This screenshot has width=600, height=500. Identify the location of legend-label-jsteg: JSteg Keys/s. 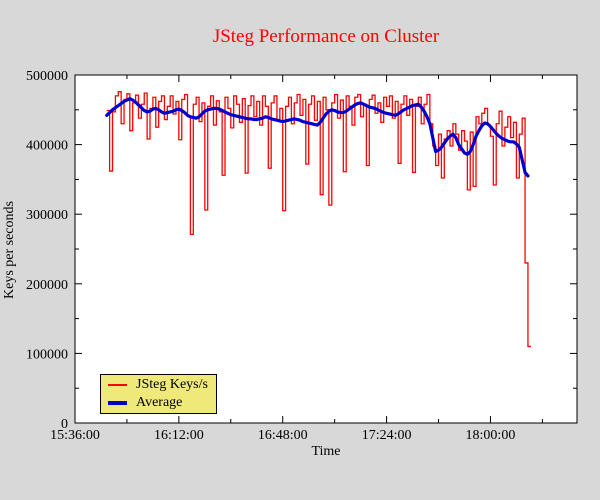
(172, 385).